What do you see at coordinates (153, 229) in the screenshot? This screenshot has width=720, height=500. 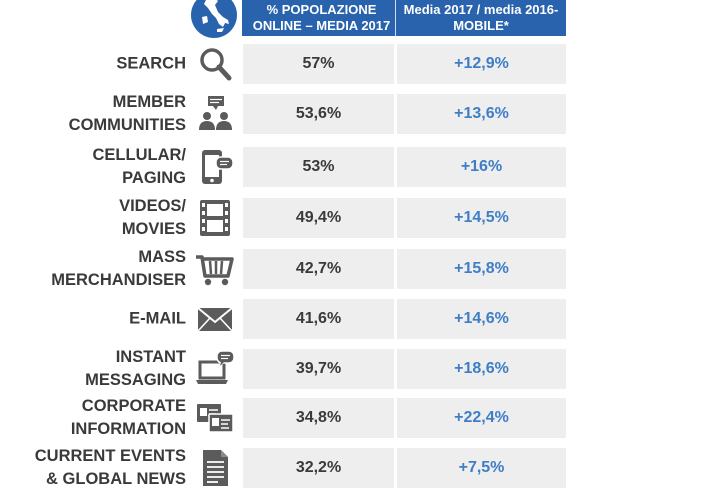 I see `row-label-line: MOVIES` at bounding box center [153, 229].